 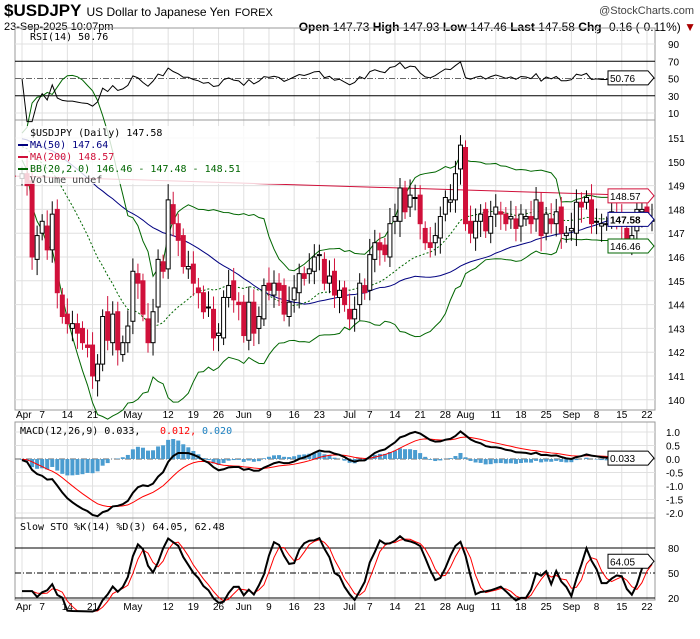 What do you see at coordinates (349, 607) in the screenshot?
I see `date-axis-label: Jul` at bounding box center [349, 607].